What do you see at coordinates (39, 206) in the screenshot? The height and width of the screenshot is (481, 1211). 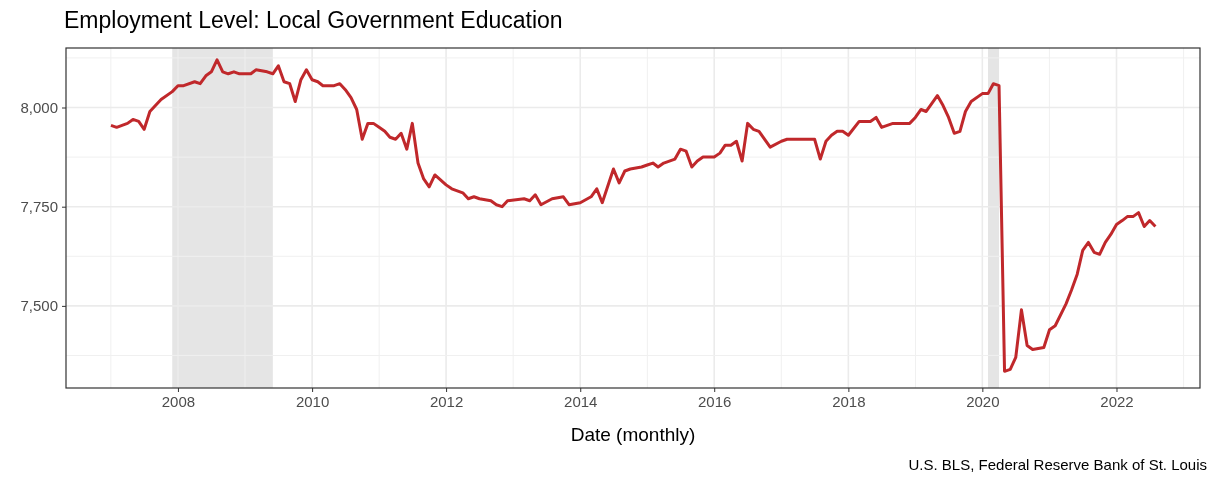 I see `y-tick-label: 7,750` at bounding box center [39, 206].